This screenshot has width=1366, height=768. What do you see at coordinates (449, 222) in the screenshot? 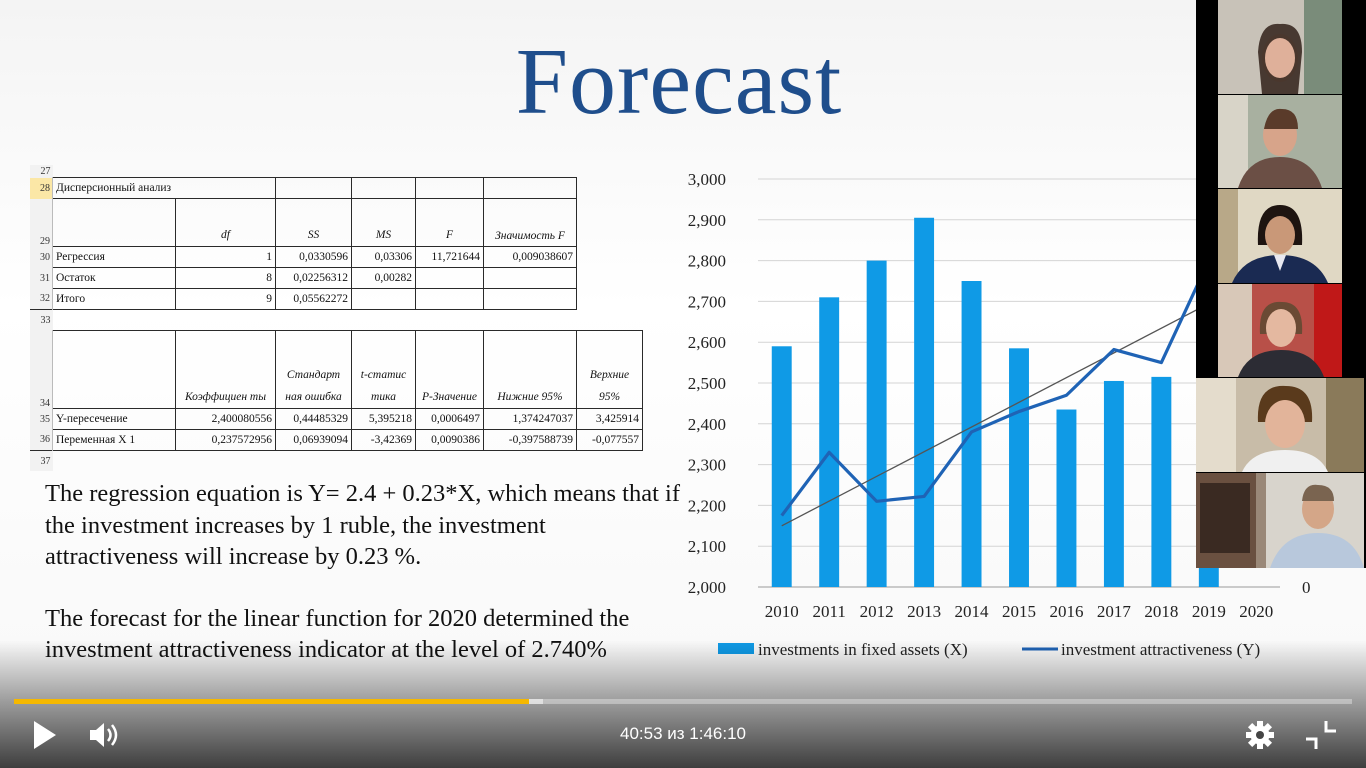
I see `anova-header-f: F` at bounding box center [449, 222].